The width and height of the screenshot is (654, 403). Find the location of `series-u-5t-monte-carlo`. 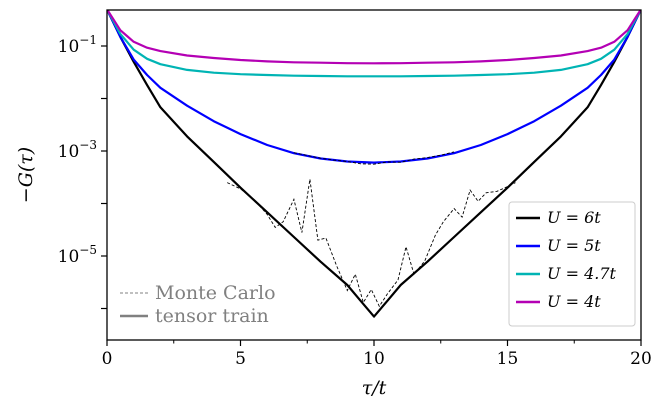

series-u-5t-monte-carlo is located at coordinates (374, 158).